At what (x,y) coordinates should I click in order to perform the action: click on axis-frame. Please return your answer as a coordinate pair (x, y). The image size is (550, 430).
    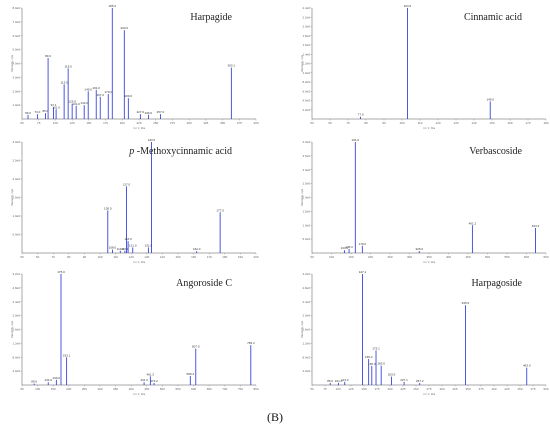
    Looking at the image, I should click on (138, 330).